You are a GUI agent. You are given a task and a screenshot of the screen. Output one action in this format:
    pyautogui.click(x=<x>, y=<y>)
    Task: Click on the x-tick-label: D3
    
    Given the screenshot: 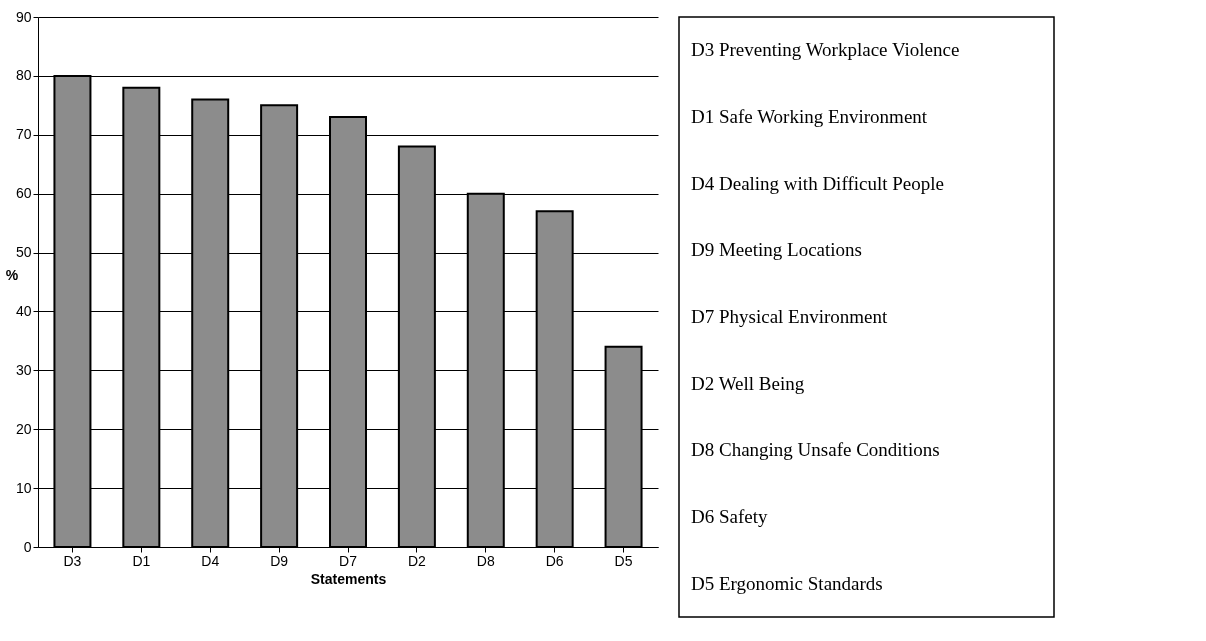 What is the action you would take?
    pyautogui.click(x=72, y=560)
    